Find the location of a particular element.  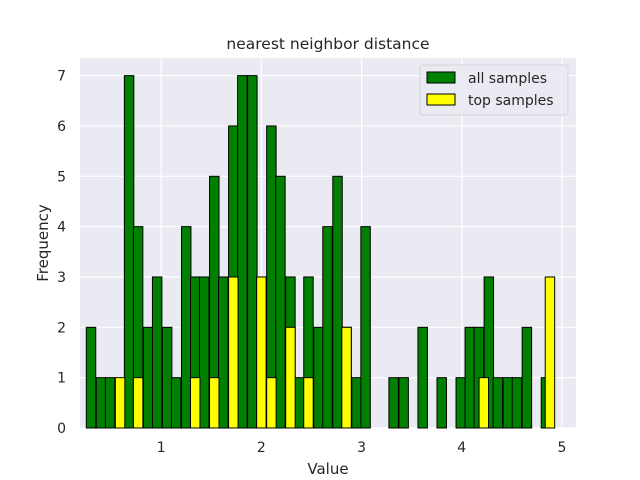

y-tick-label: 1 is located at coordinates (61, 379).